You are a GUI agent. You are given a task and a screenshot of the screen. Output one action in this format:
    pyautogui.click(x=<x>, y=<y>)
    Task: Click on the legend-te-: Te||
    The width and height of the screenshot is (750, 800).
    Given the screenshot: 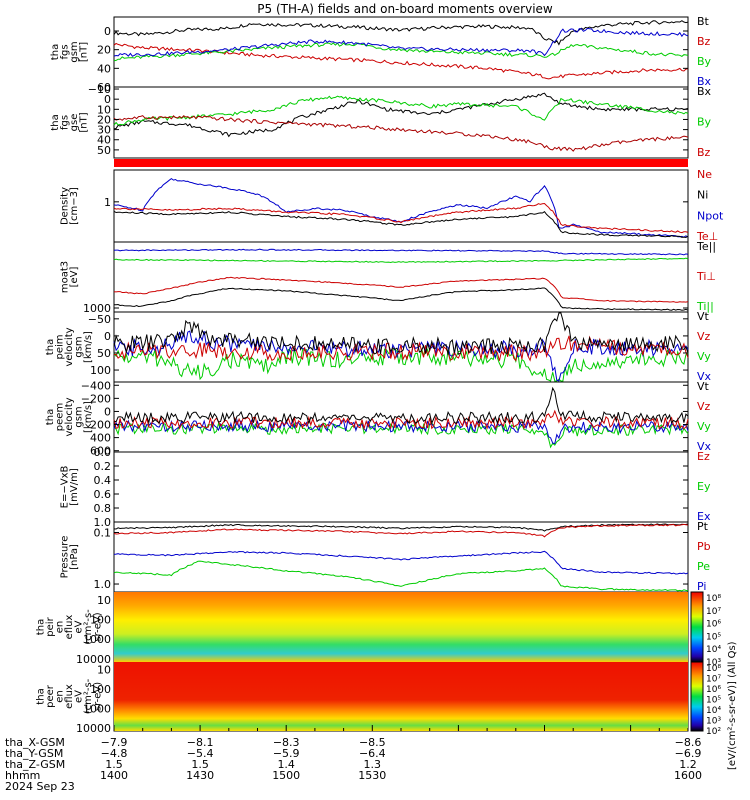 What is the action you would take?
    pyautogui.click(x=706, y=246)
    